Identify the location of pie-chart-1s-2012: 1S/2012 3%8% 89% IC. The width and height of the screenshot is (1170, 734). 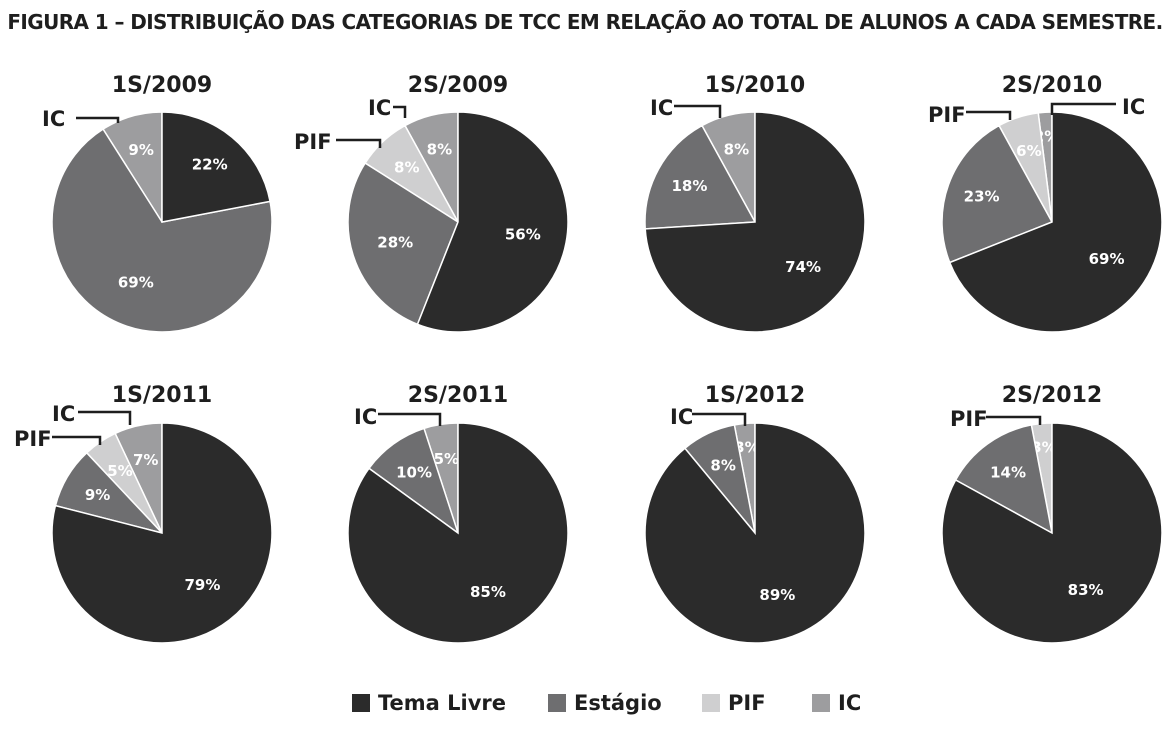
(755, 513).